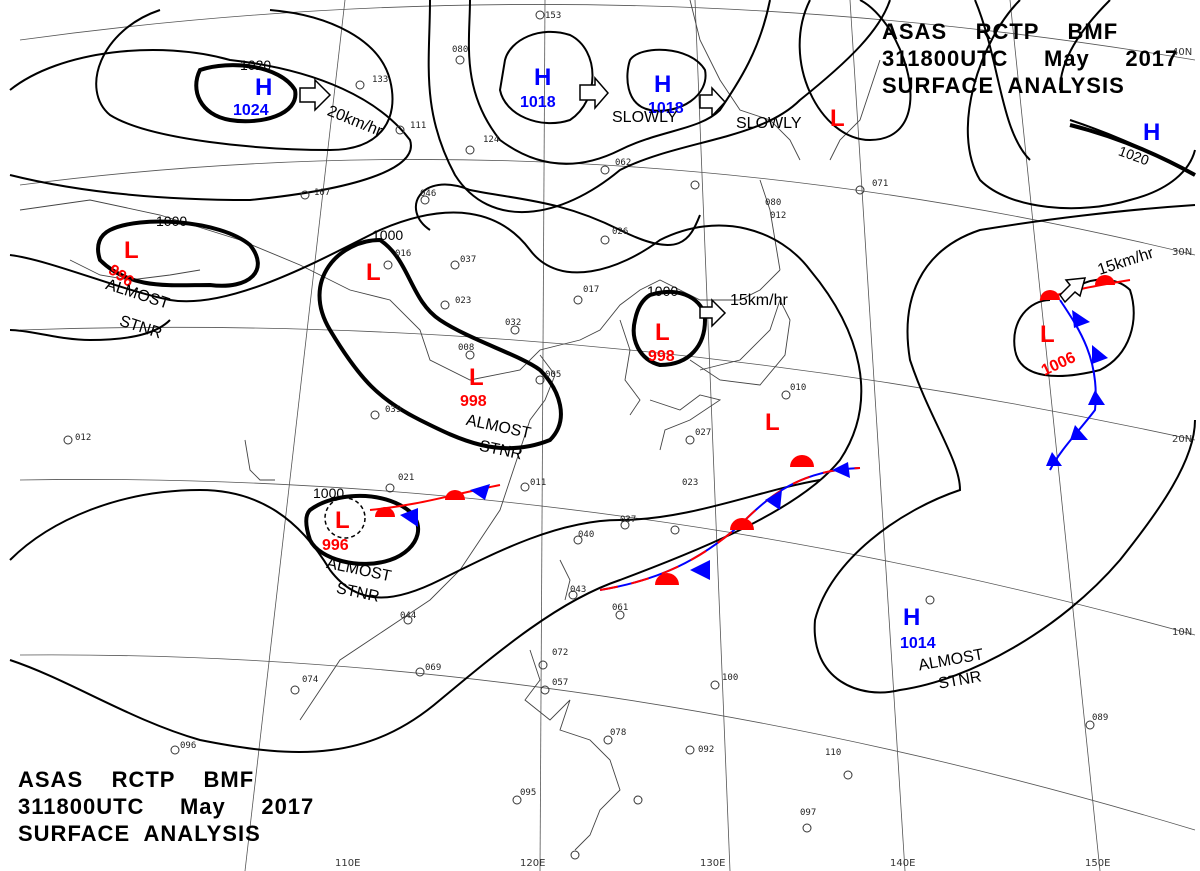 This screenshot has width=1200, height=871. Describe the element at coordinates (255, 65) in the screenshot. I see `isobar-label: 1020` at that location.